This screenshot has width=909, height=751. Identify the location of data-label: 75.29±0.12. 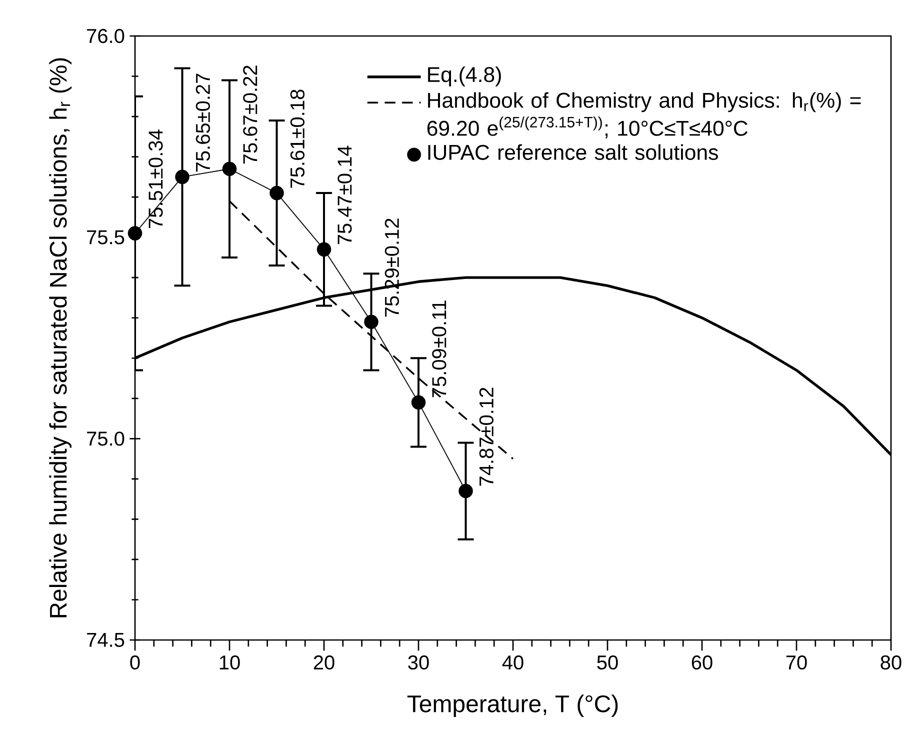
(392, 267).